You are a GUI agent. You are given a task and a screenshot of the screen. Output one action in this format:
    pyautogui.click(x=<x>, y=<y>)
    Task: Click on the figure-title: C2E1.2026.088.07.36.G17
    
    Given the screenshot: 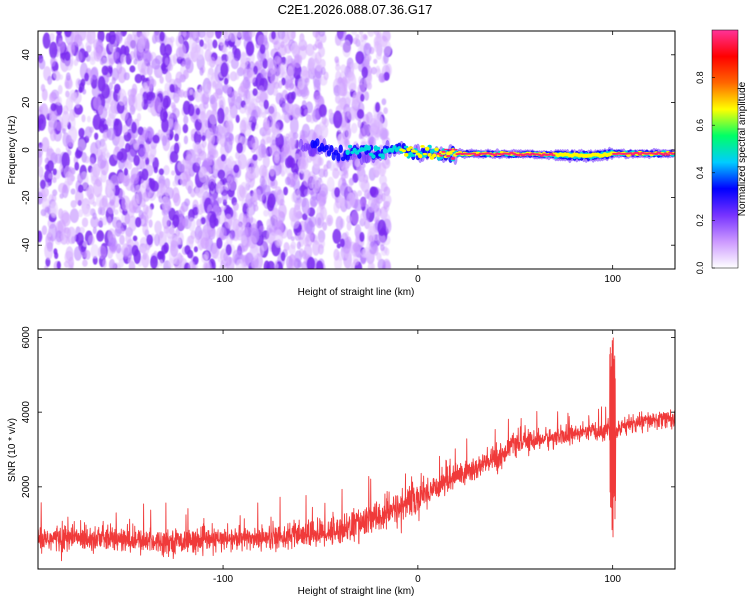 What is the action you would take?
    pyautogui.click(x=355, y=9)
    